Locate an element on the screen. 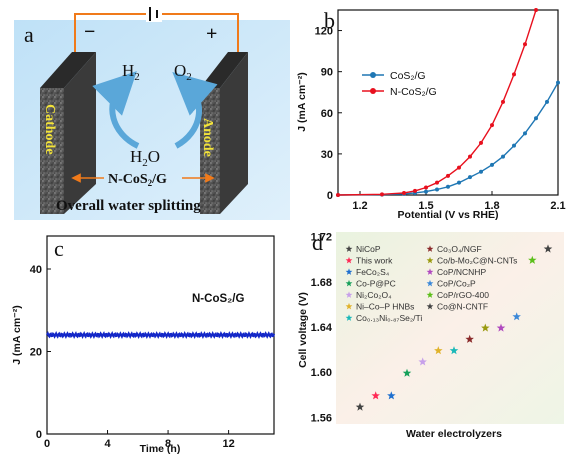 The image size is (579, 458). panel-c-ylabel: J (mA cm⁻²) is located at coordinates (17, 334).